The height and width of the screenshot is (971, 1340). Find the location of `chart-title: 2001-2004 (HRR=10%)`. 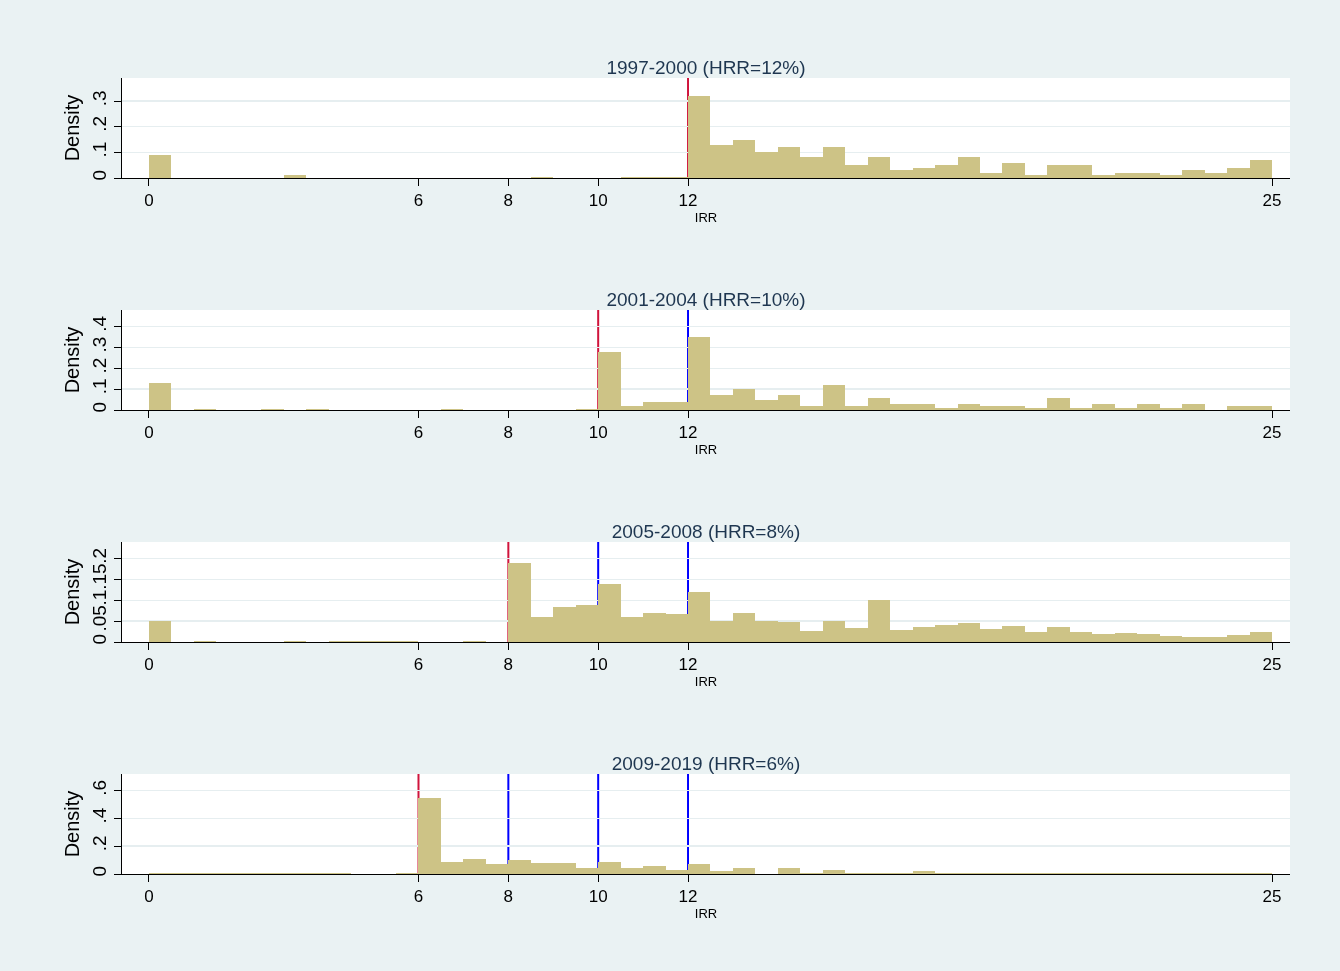

chart-title: 2001-2004 (HRR=10%) is located at coordinates (706, 299).